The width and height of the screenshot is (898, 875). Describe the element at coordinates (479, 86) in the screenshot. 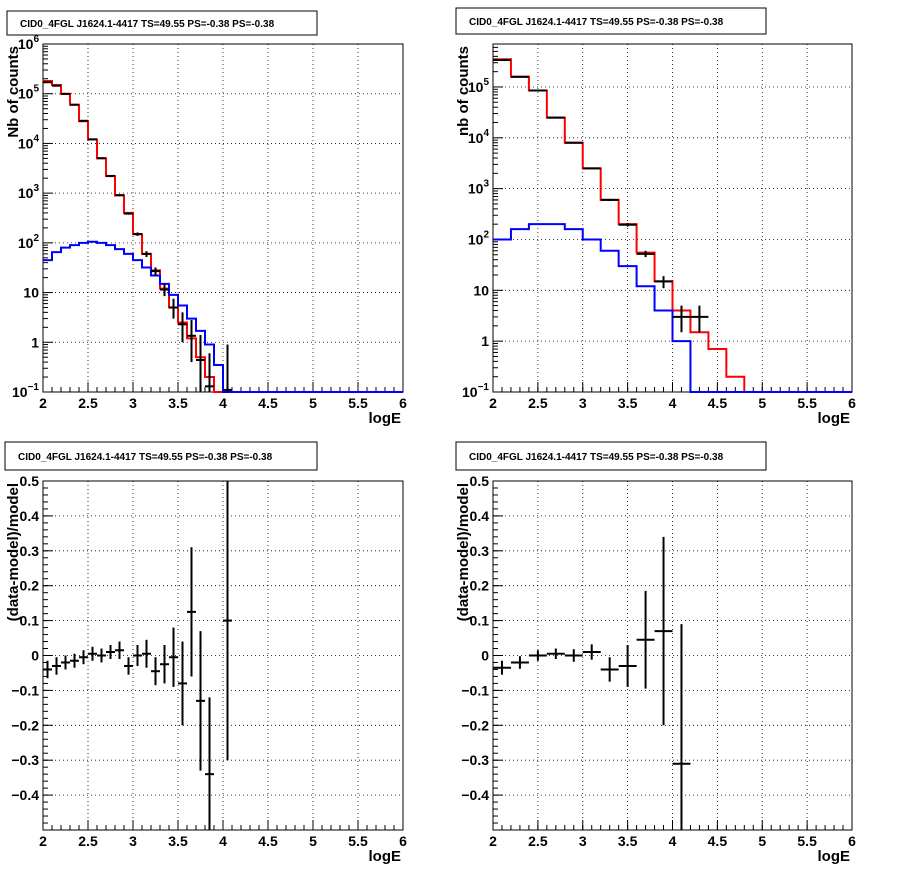

I see `y-tick-label: 10⁵` at that location.